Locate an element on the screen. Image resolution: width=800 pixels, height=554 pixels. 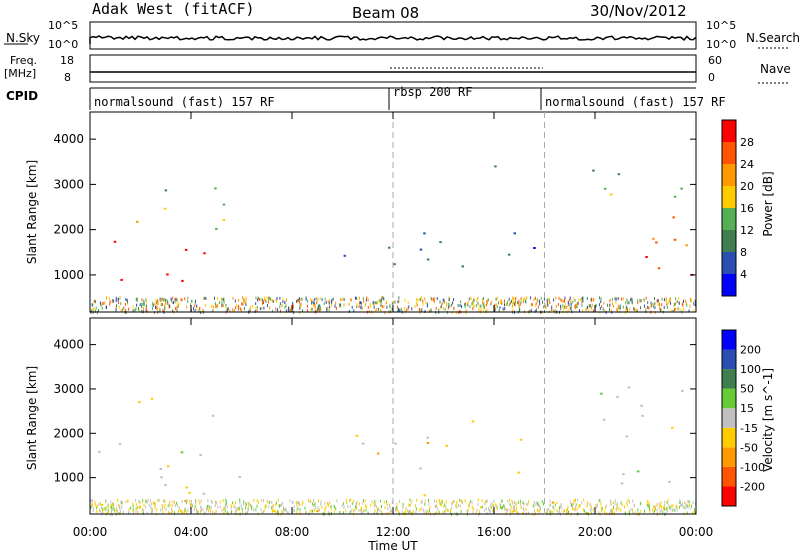
power-ylabel: Slant Range [km] is located at coordinates (32, 212).